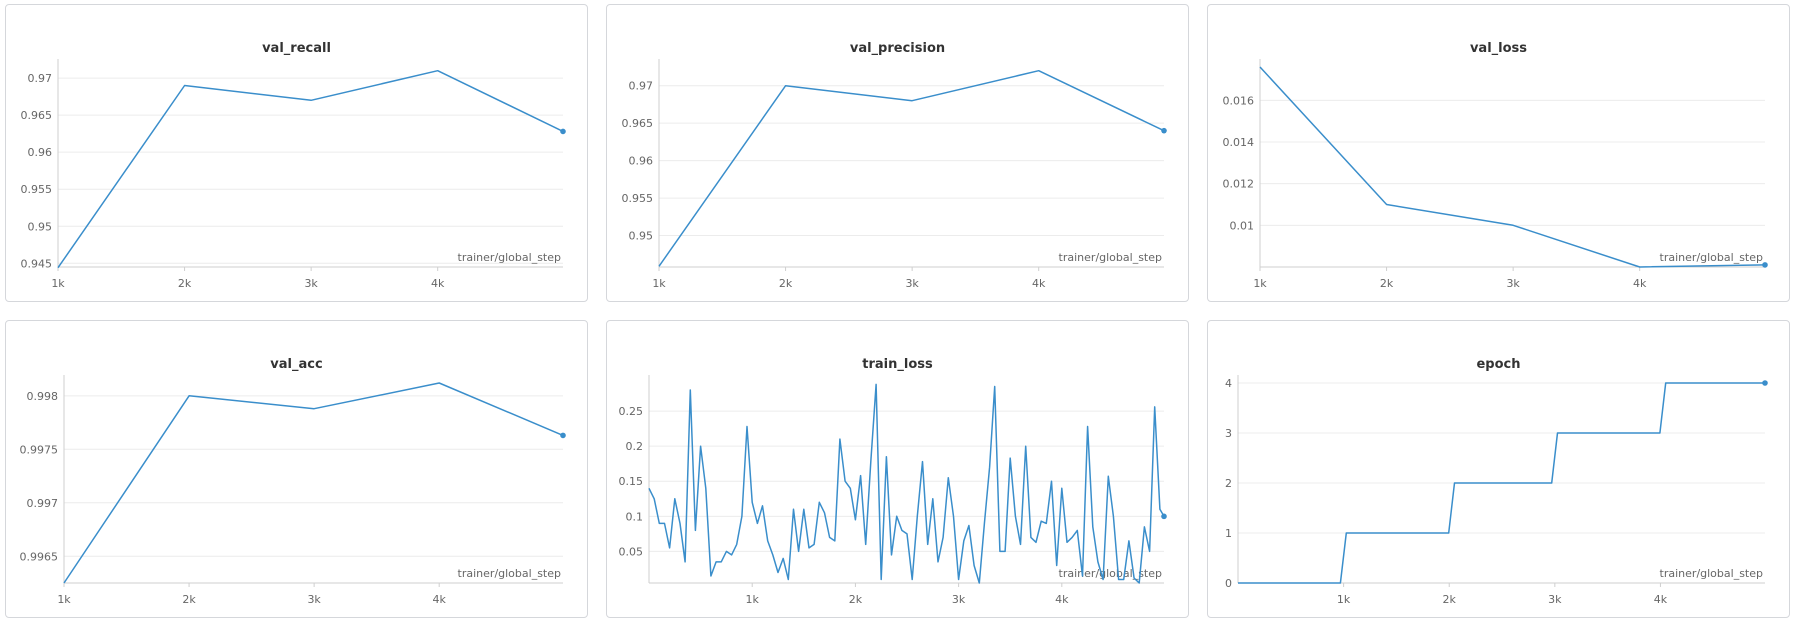  I want to click on chart-title: val_acc, so click(296, 364).